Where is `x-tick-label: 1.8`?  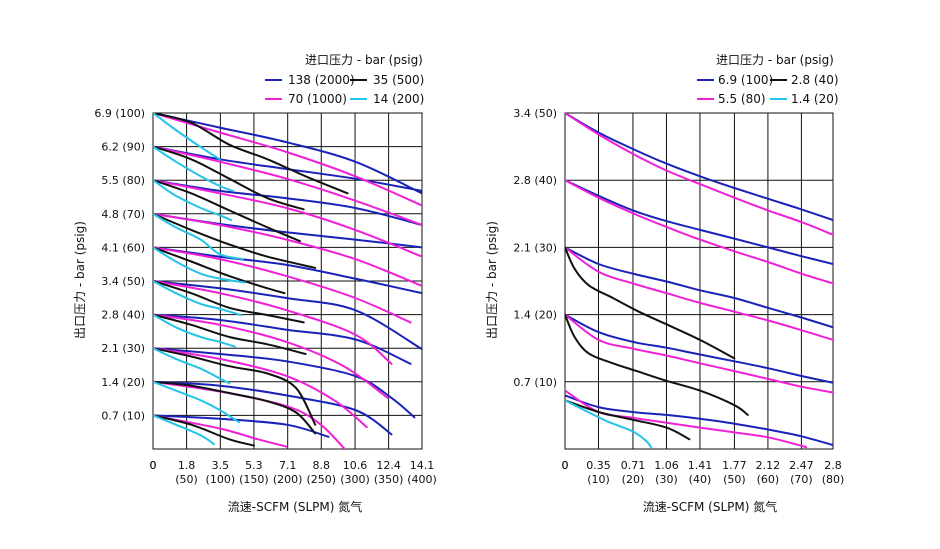
x-tick-label: 1.8 is located at coordinates (187, 465).